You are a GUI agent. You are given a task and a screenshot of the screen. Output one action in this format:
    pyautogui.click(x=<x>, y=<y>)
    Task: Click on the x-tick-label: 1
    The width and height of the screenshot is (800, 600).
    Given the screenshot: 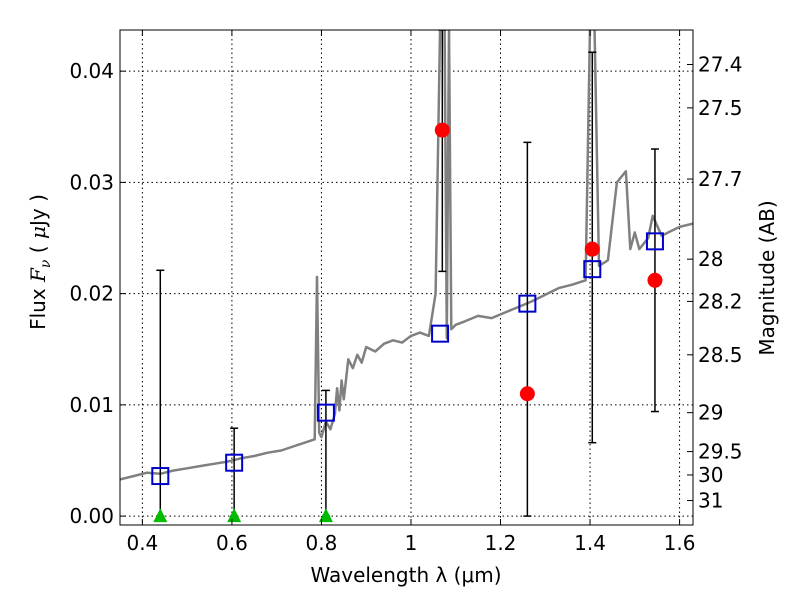 What is the action you would take?
    pyautogui.click(x=411, y=543)
    